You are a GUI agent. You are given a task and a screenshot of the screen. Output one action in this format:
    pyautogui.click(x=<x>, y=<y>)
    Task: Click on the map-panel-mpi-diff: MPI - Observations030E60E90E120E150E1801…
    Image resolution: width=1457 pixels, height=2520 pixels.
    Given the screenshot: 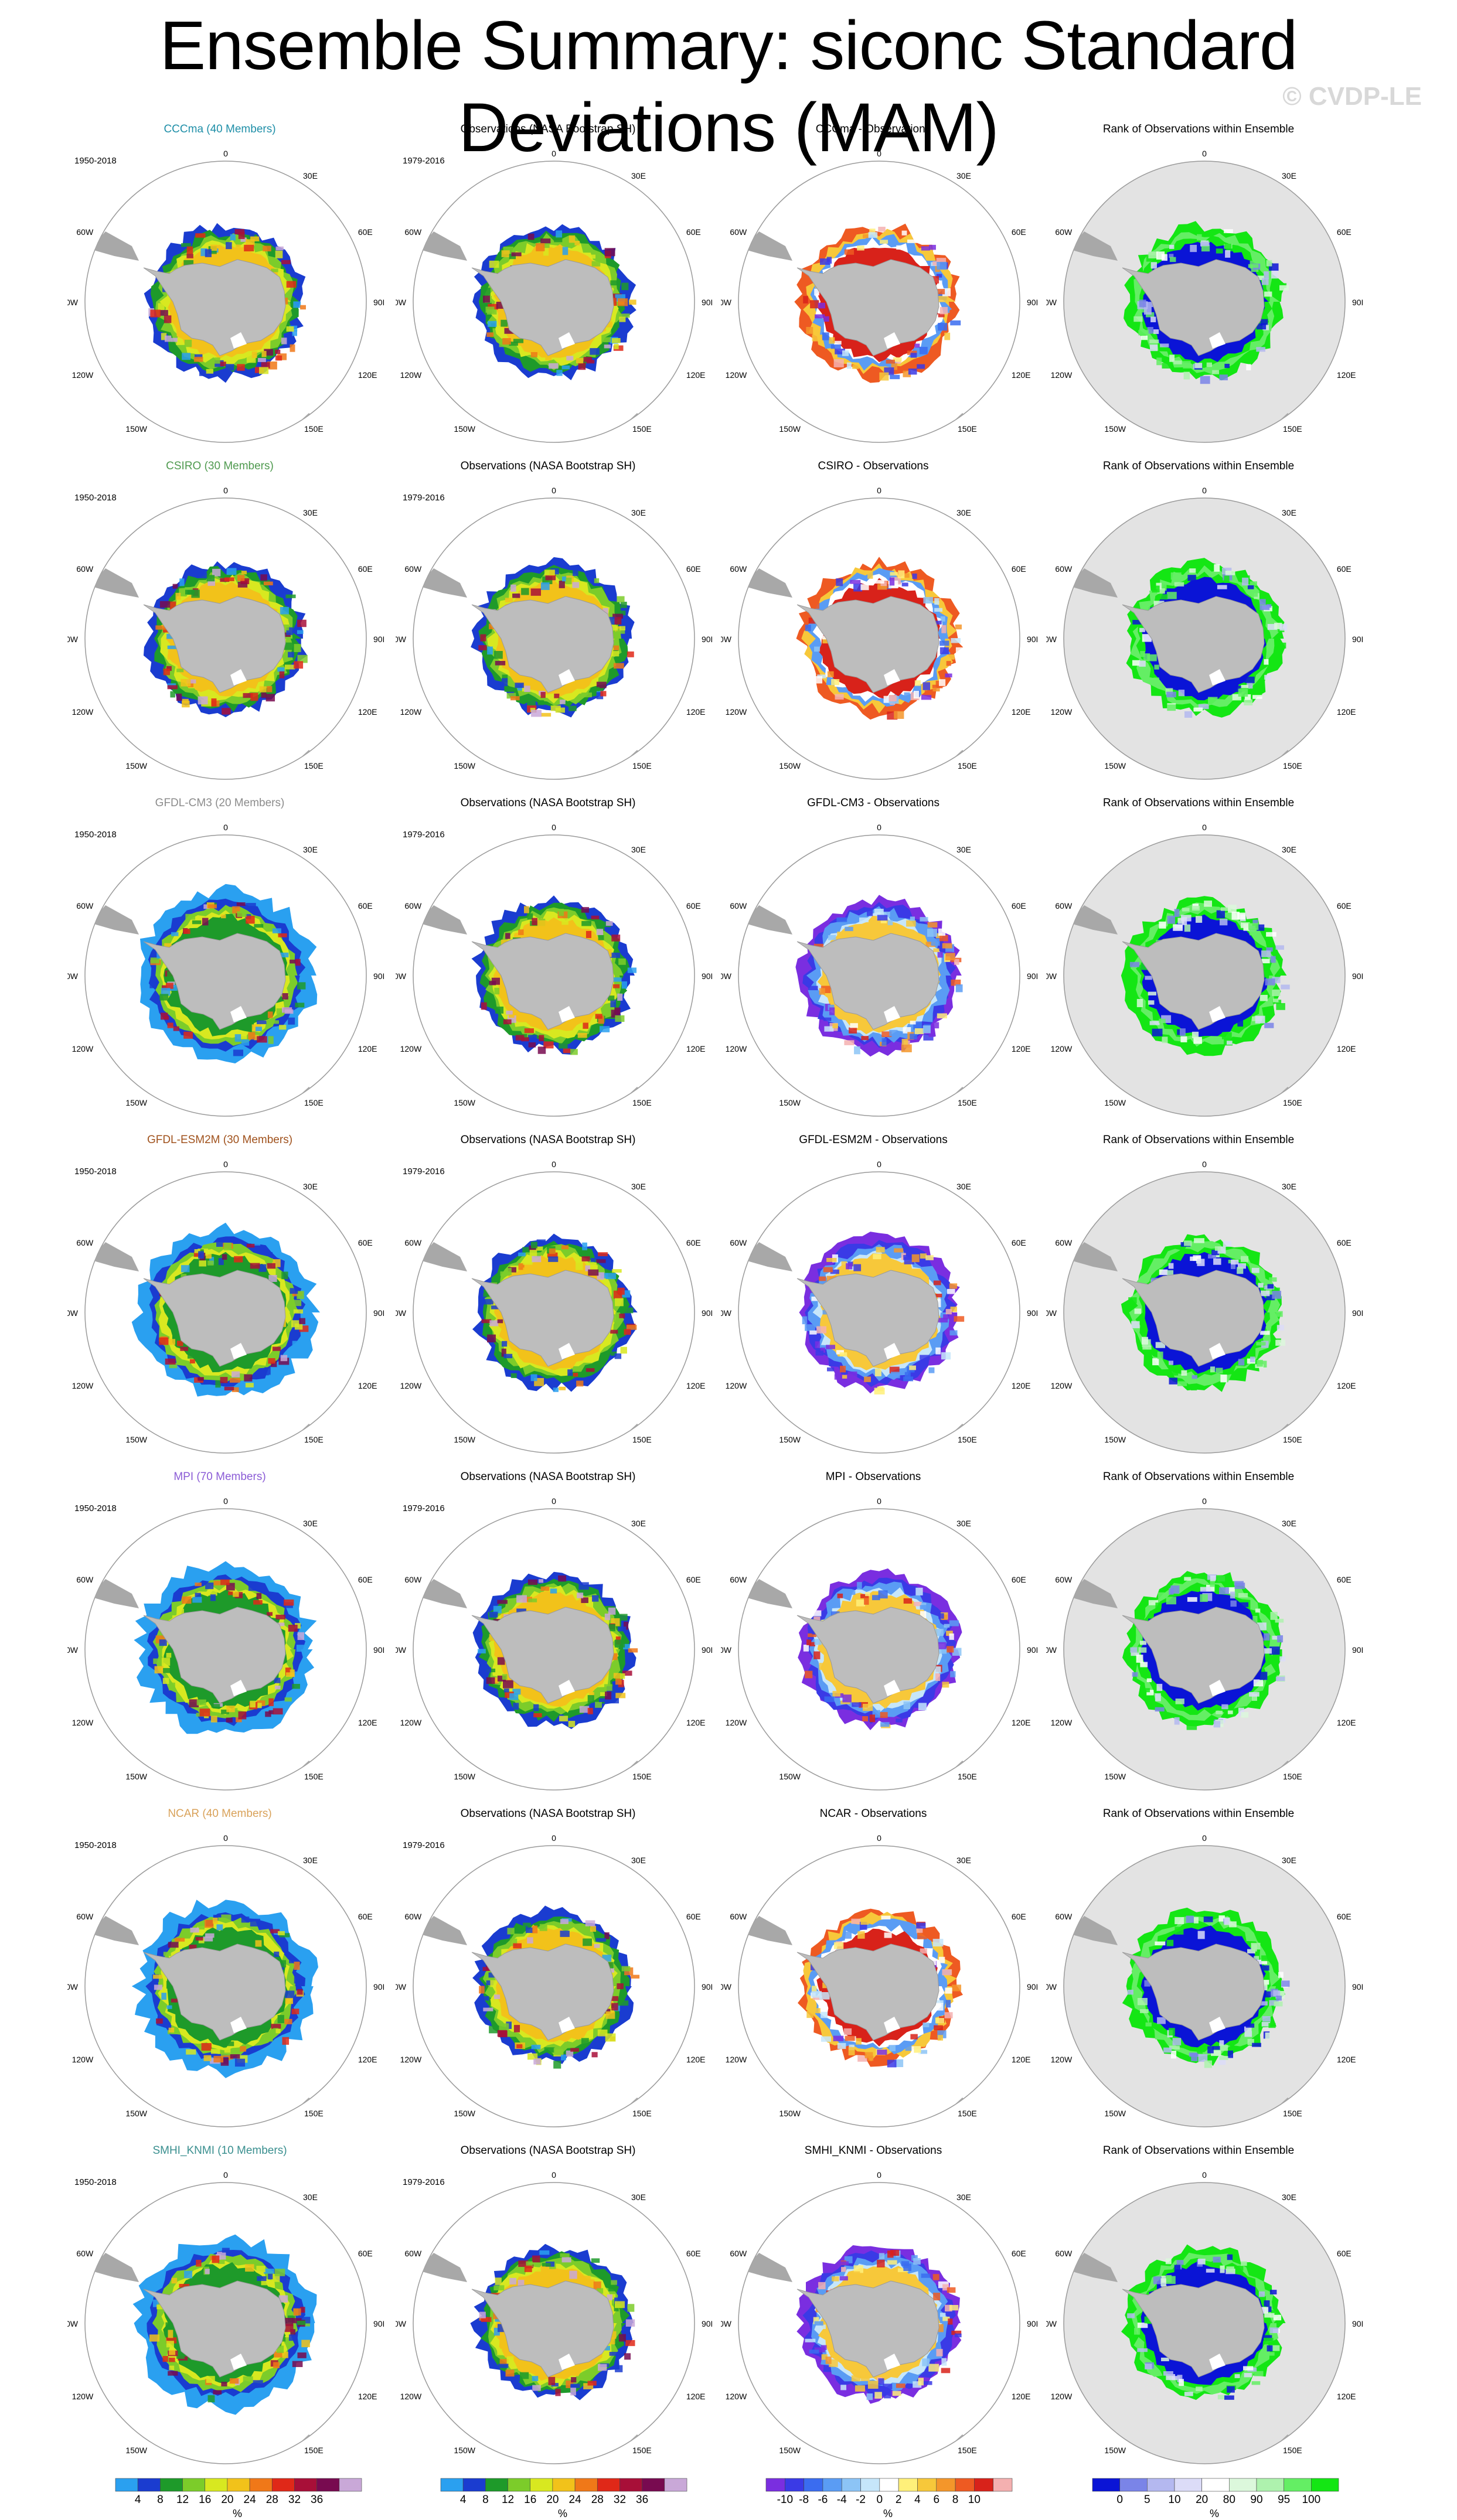 What is the action you would take?
    pyautogui.click(x=888, y=1635)
    